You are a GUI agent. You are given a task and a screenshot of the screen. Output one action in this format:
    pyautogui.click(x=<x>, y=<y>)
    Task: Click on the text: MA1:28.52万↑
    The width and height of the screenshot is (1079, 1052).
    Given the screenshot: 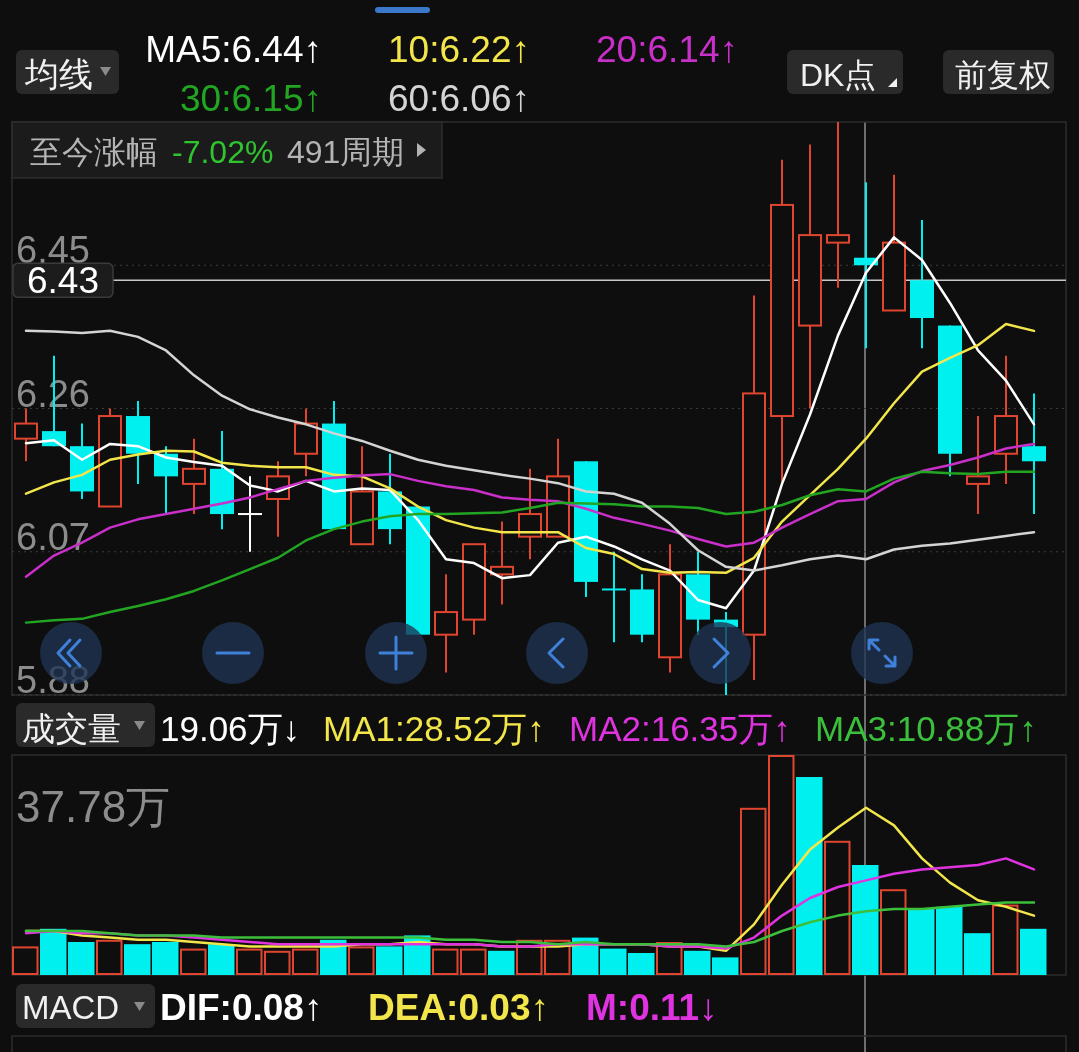 What is the action you would take?
    pyautogui.click(x=434, y=728)
    